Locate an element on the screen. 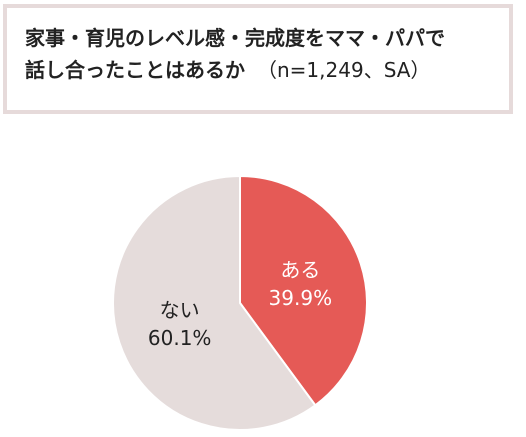  chart-title-line-2-text: 話し合ったことはあるか is located at coordinates (135, 70).